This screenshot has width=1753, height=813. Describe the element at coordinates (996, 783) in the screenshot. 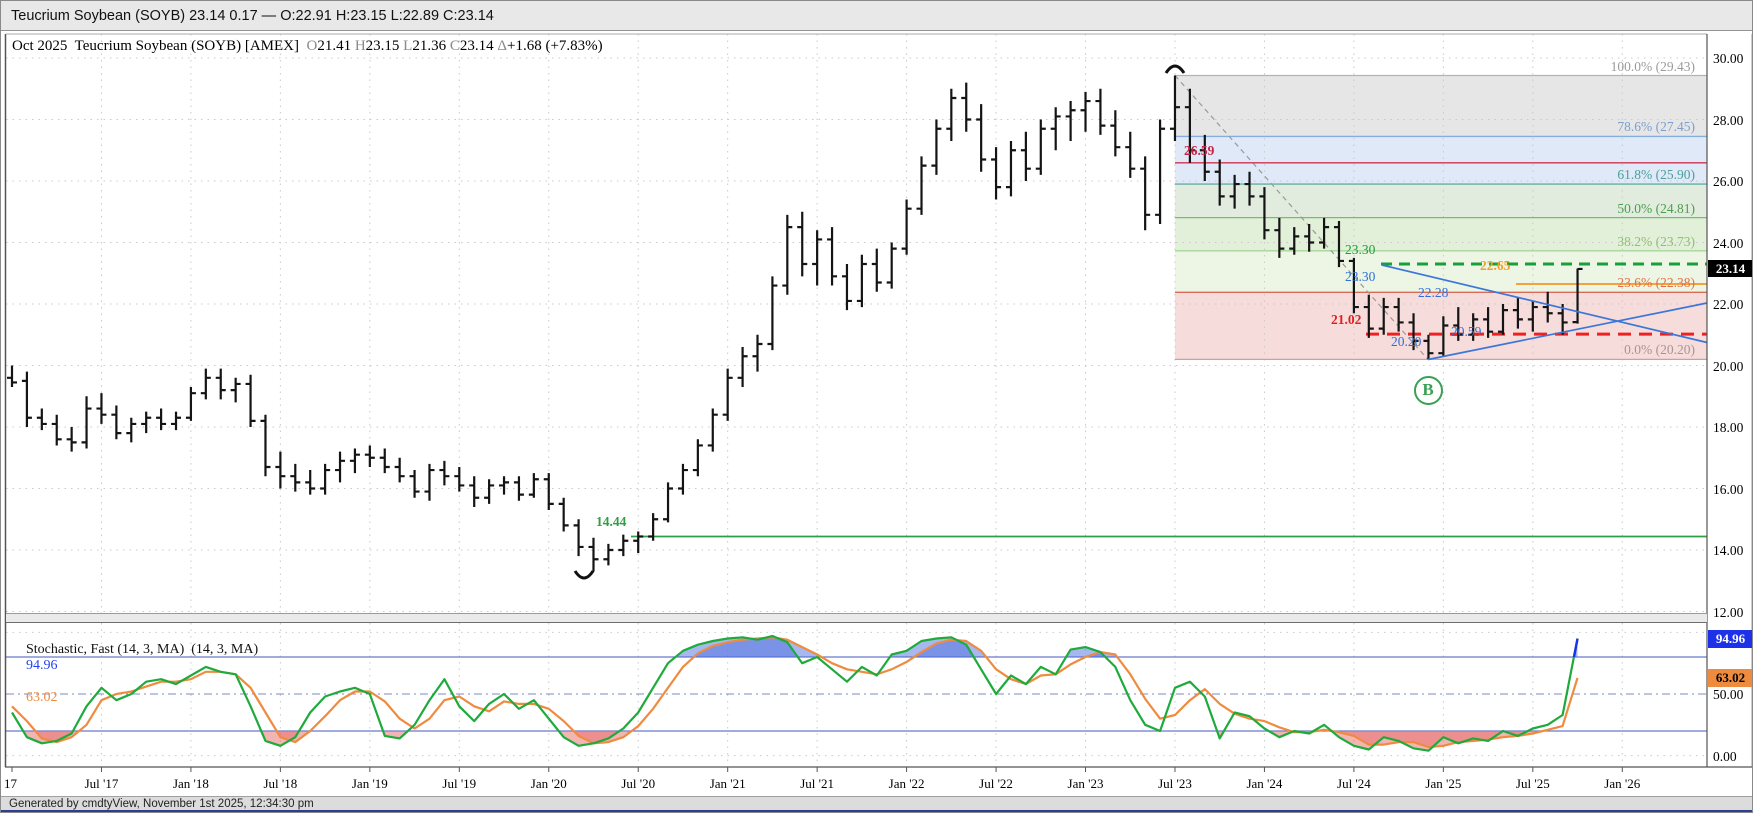

I see `x-axis-label: Jul '22` at that location.